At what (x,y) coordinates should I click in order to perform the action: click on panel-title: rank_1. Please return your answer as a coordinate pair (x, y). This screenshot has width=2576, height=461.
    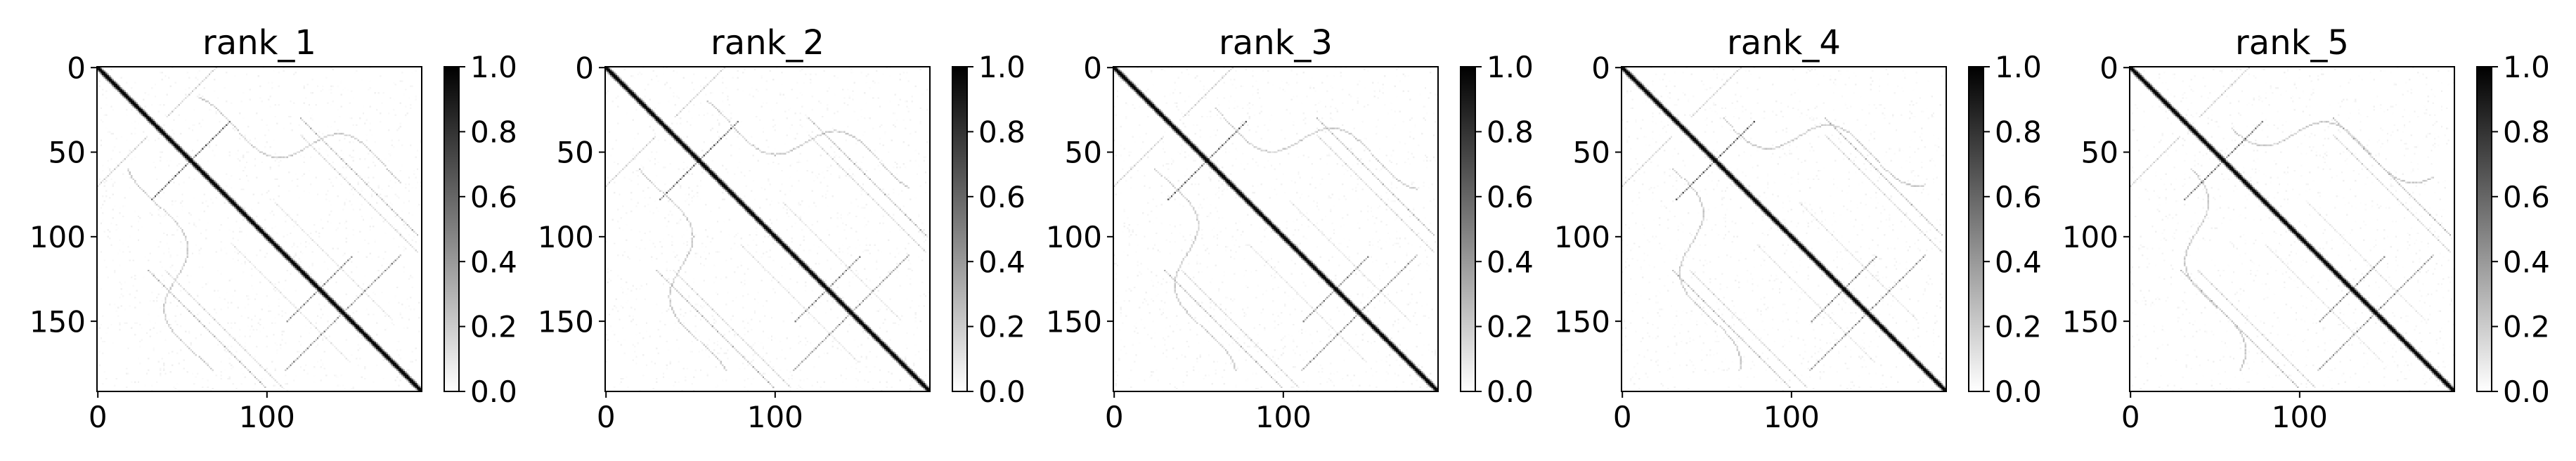
    Looking at the image, I should click on (259, 43).